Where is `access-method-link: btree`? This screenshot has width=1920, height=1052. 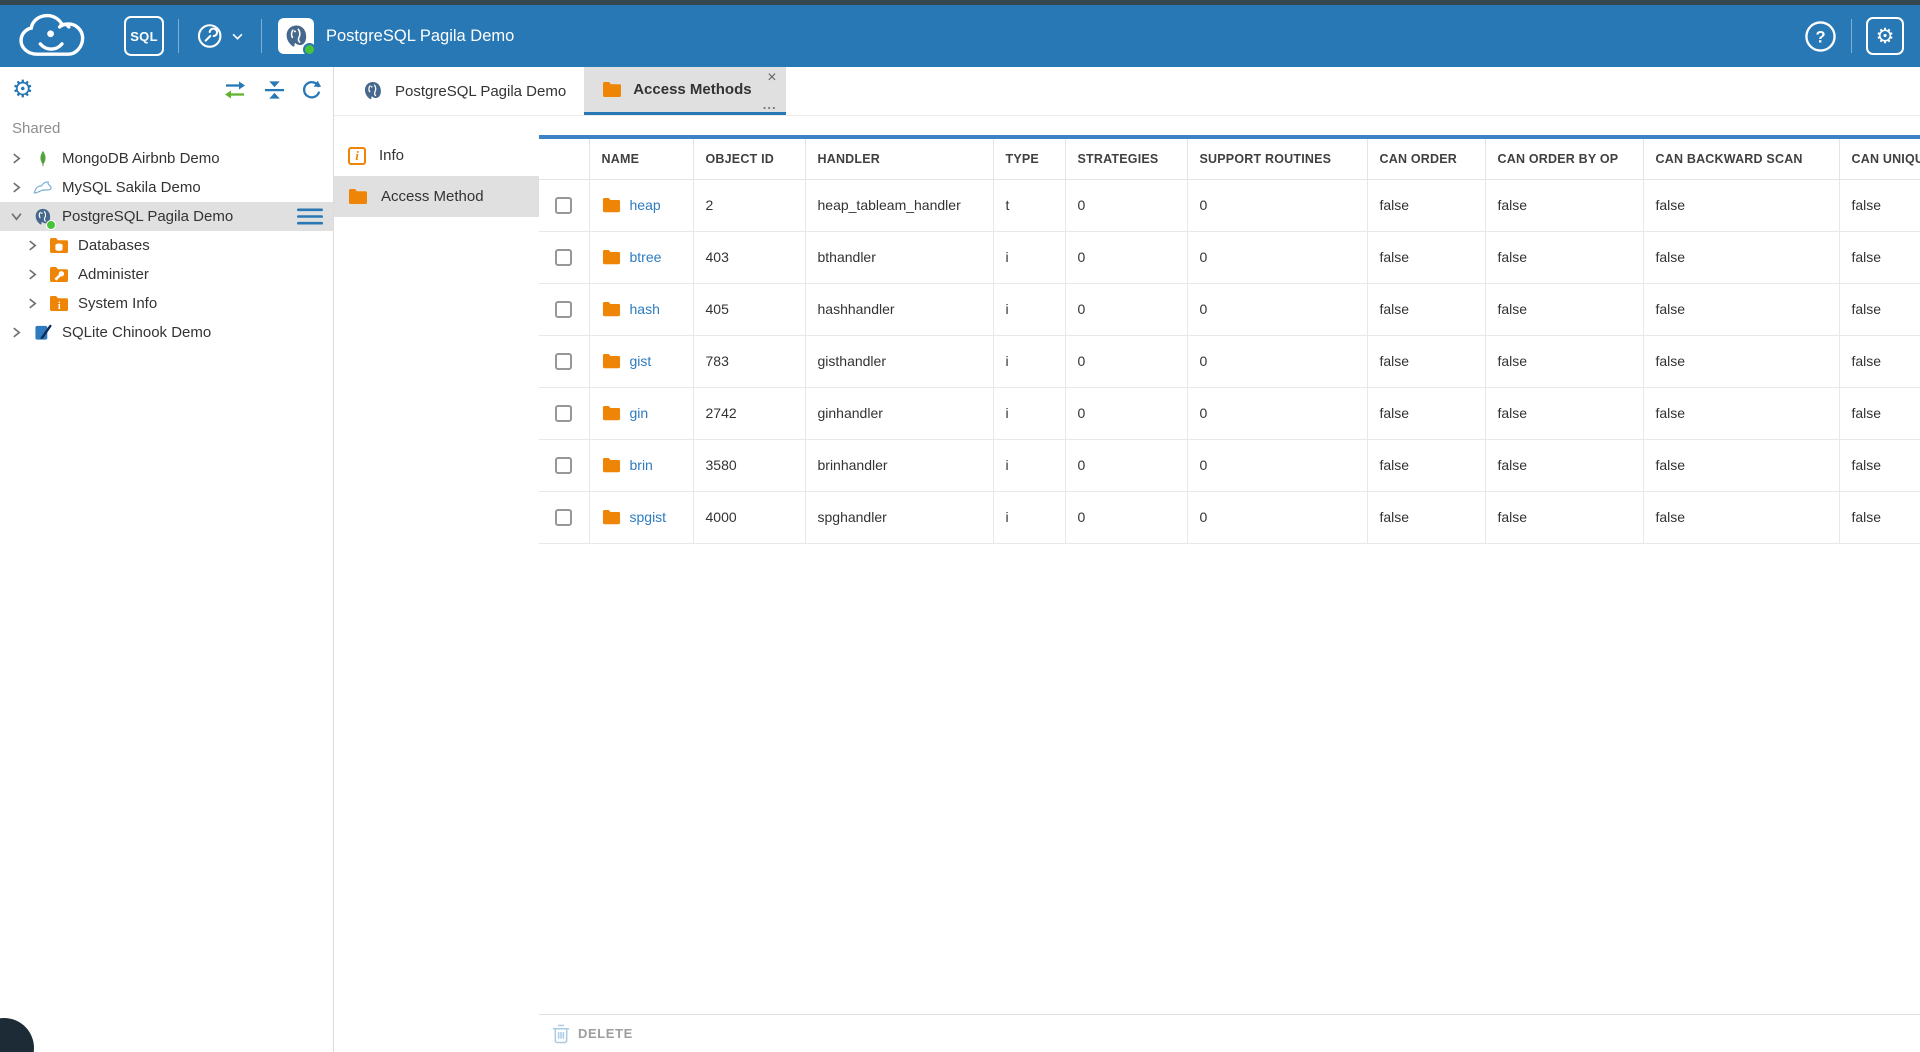 access-method-link: btree is located at coordinates (645, 256).